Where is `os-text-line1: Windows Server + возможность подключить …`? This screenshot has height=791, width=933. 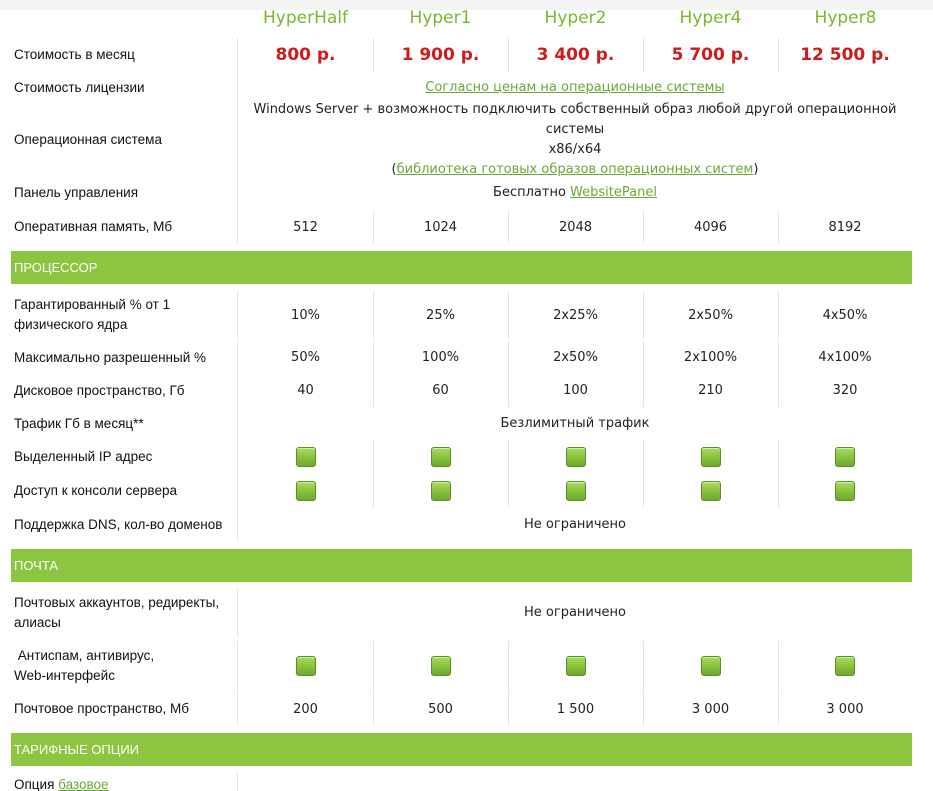
os-text-line1: Windows Server + возможность подключить … is located at coordinates (575, 119).